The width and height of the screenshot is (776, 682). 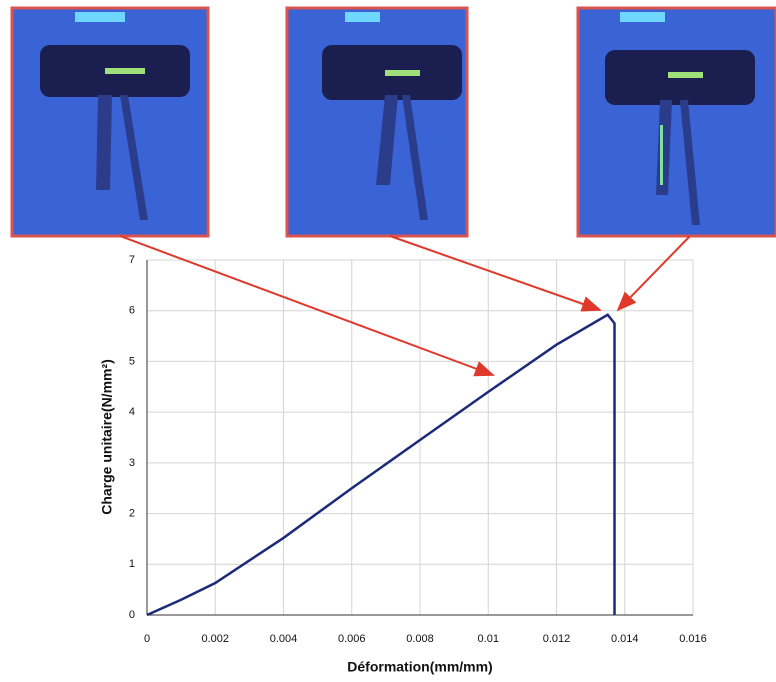 I want to click on y-tick-label: 7, so click(x=132, y=260).